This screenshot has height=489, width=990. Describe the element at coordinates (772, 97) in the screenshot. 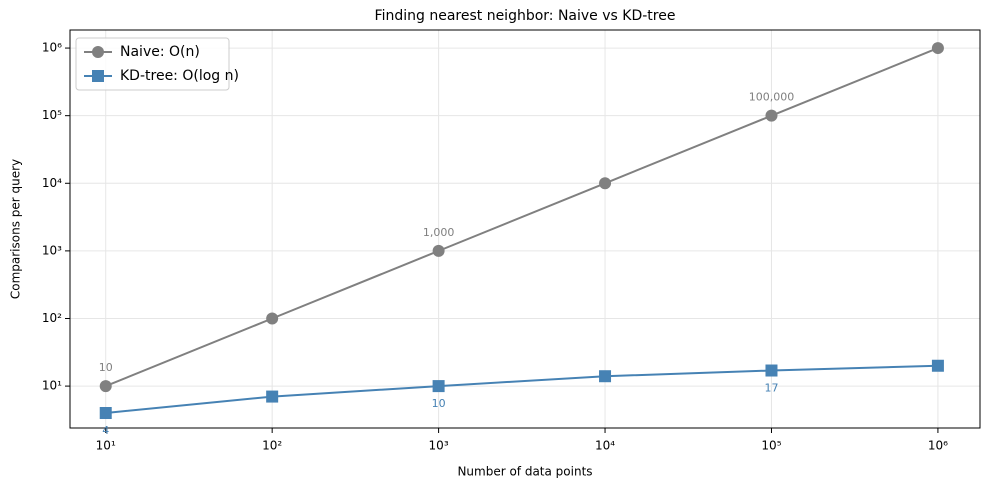

I see `value-label: 100,000` at that location.